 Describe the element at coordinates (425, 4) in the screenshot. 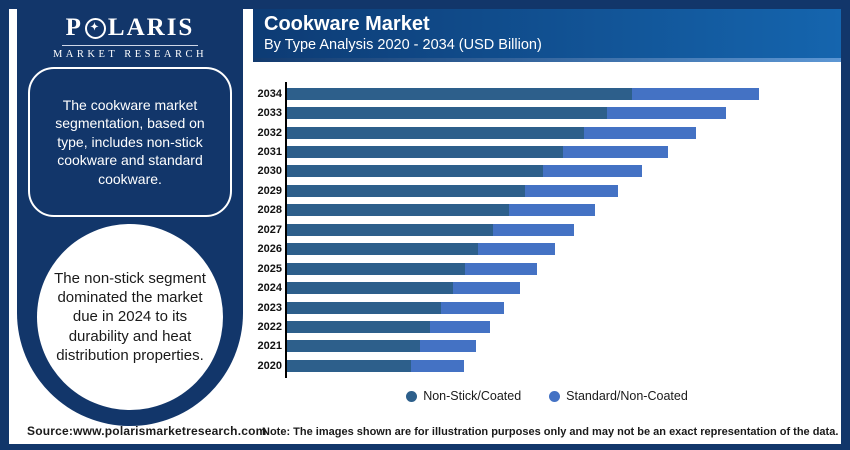

I see `frame-border-top` at that location.